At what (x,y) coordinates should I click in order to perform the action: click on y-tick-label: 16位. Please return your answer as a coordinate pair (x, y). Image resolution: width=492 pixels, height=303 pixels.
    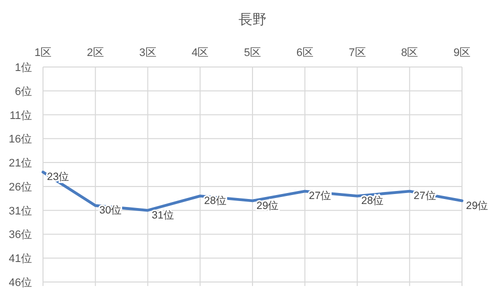
    Looking at the image, I should click on (20, 140).